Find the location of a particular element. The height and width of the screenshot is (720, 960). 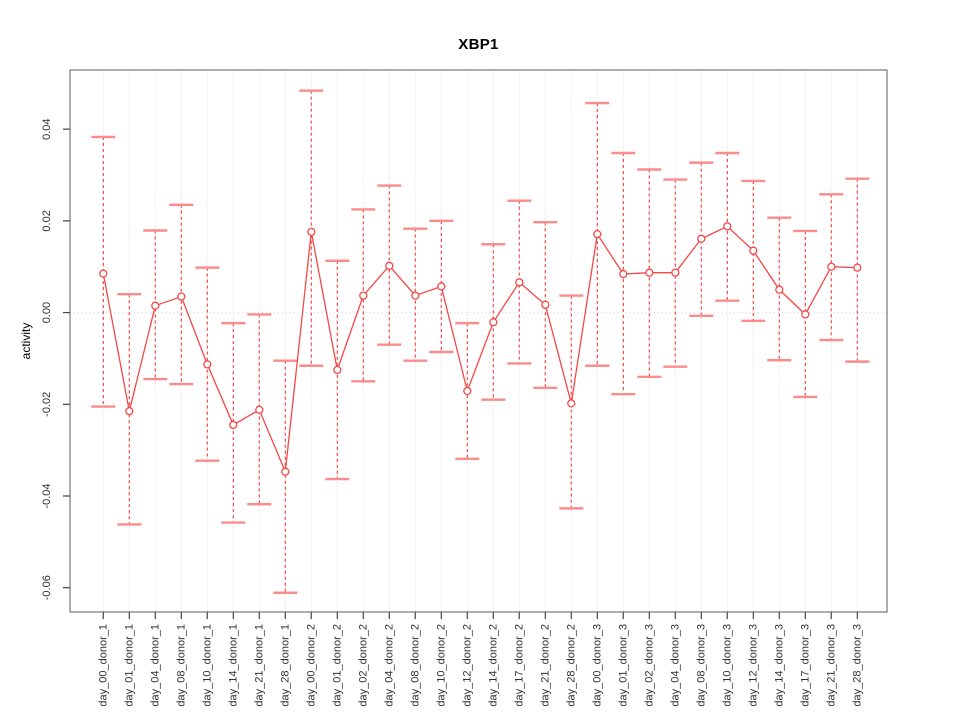

x-tick-label: day_14_donor_3 is located at coordinates (779, 665).